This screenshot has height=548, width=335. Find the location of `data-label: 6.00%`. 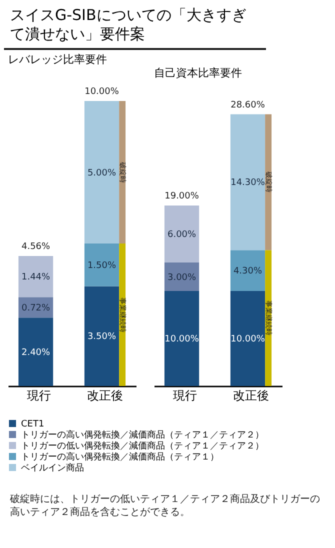

data-label: 6.00% is located at coordinates (182, 235).